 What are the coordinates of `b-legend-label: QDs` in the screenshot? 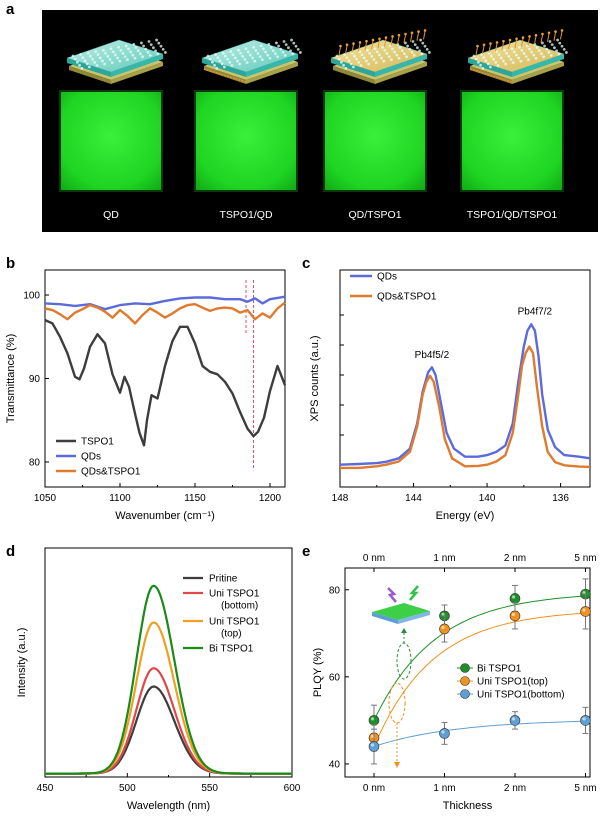 It's located at (91, 457).